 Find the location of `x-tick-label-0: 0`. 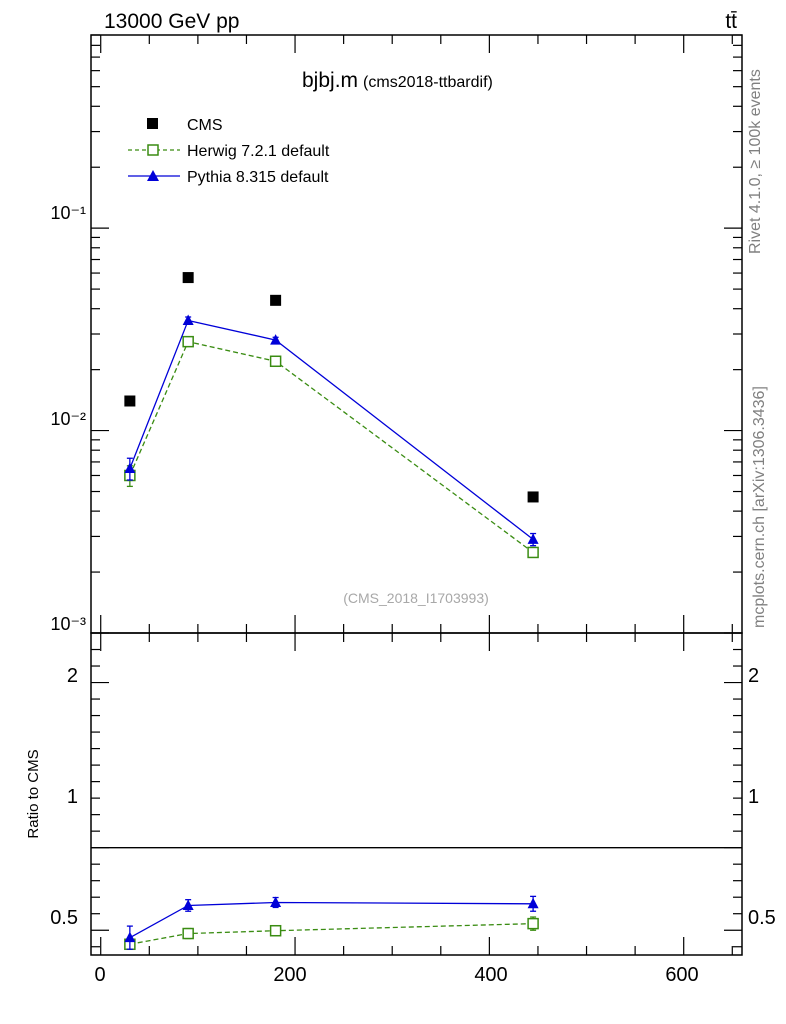

x-tick-label-0: 0 is located at coordinates (99, 975).